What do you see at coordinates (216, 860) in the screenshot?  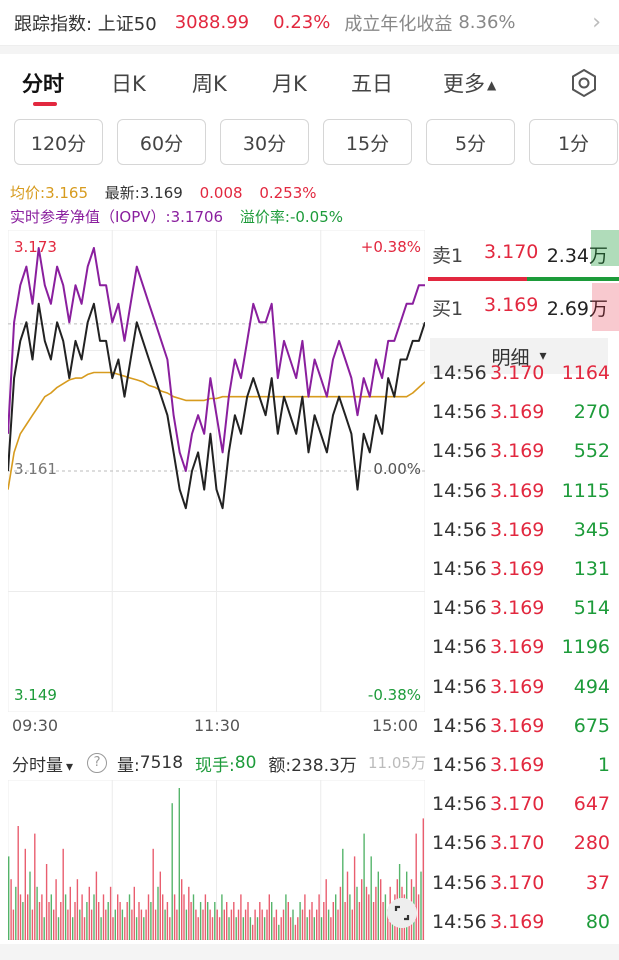 I see `volume-chart` at bounding box center [216, 860].